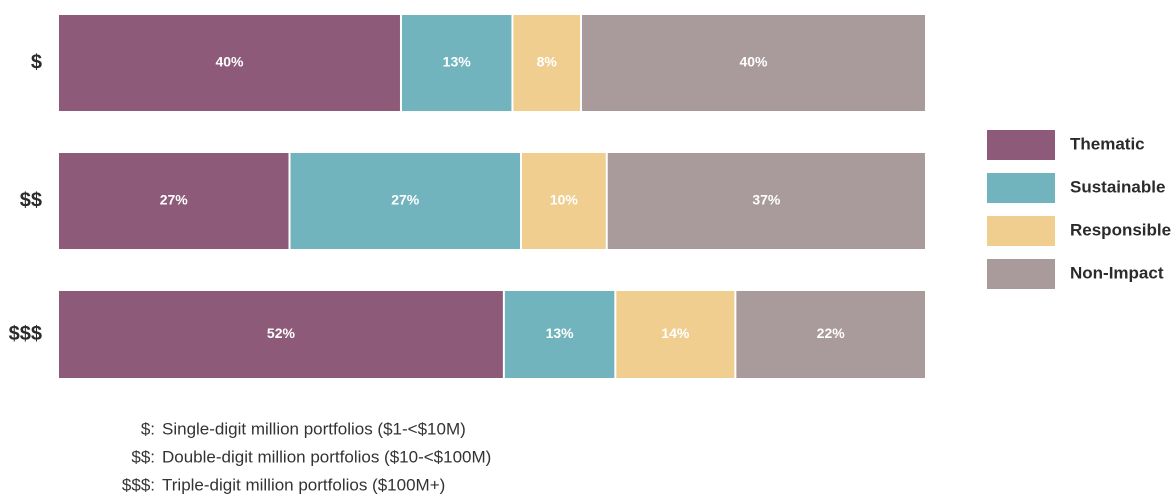  Describe the element at coordinates (138, 484) in the screenshot. I see `note-key: $$$:` at that location.